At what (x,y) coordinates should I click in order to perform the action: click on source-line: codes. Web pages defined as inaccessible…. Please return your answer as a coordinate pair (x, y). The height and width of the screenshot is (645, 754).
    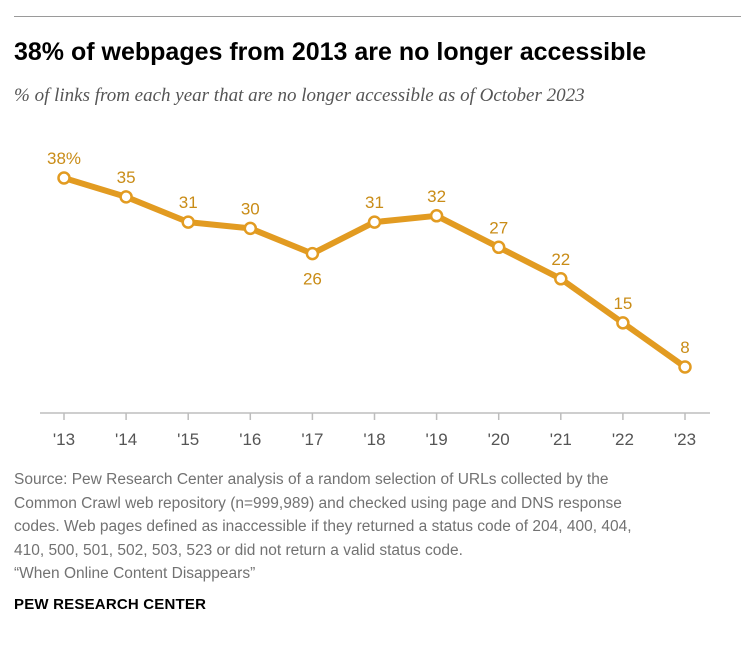
    Looking at the image, I should click on (323, 526).